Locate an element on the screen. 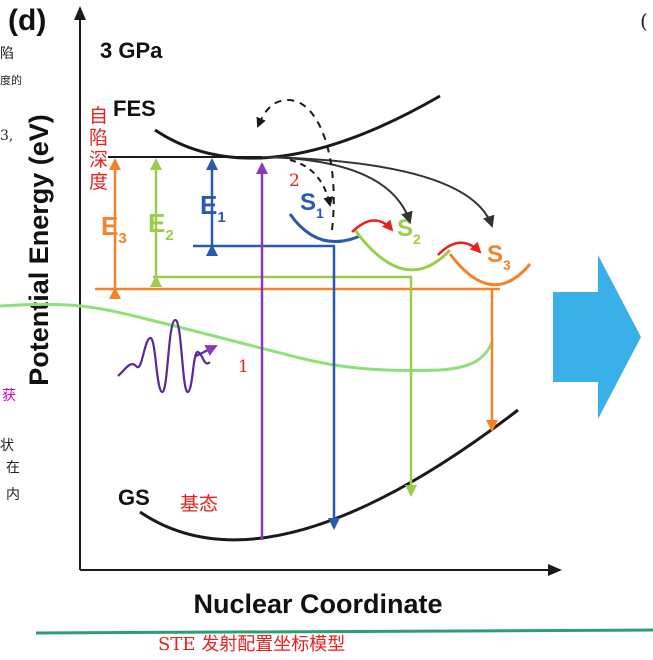 The height and width of the screenshot is (660, 653). self-trap-depth-char: 深 is located at coordinates (98, 160).